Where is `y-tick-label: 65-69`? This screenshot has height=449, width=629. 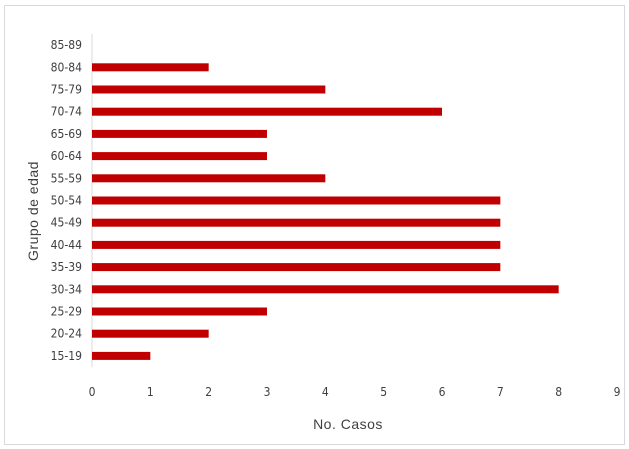 y-tick-label: 65-69 is located at coordinates (66, 134).